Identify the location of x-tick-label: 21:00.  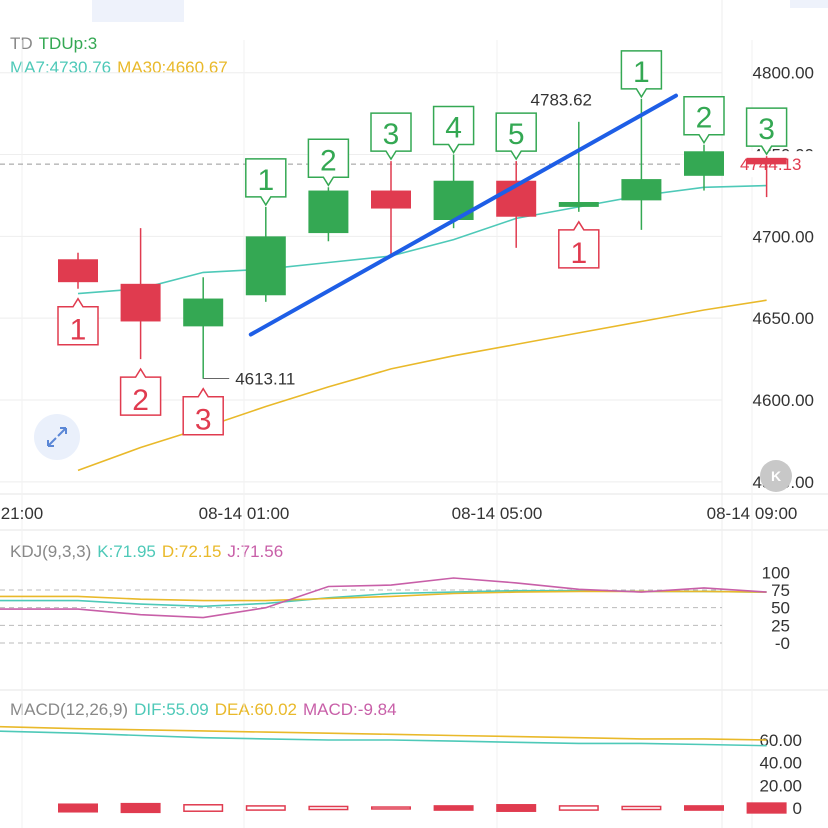
(22, 513).